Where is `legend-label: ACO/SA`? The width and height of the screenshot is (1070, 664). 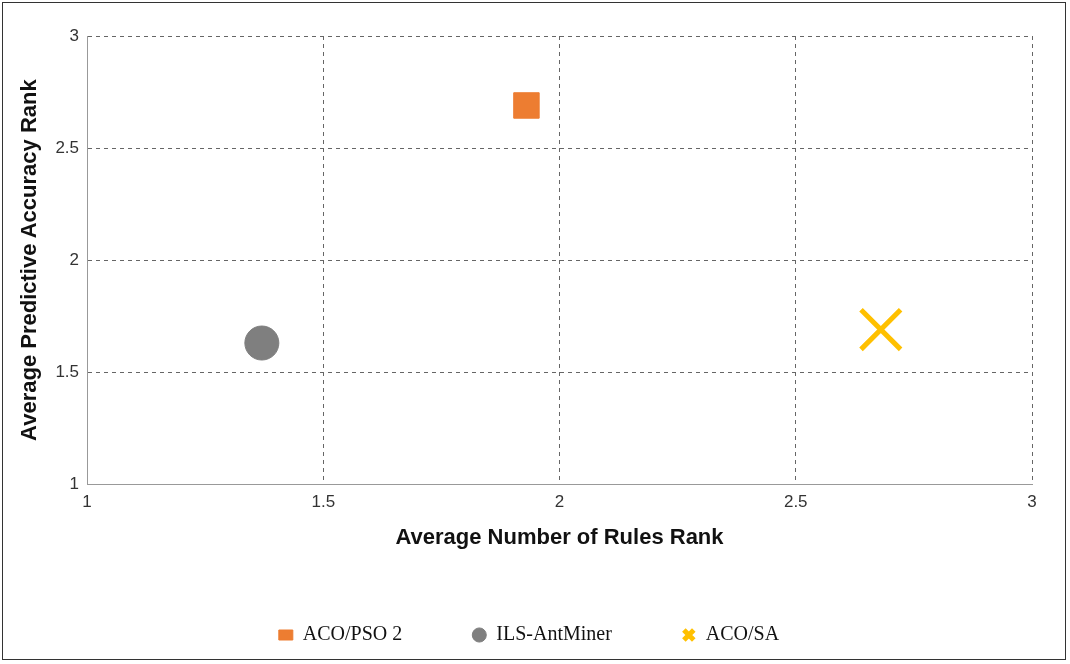
legend-label: ACO/SA is located at coordinates (742, 633).